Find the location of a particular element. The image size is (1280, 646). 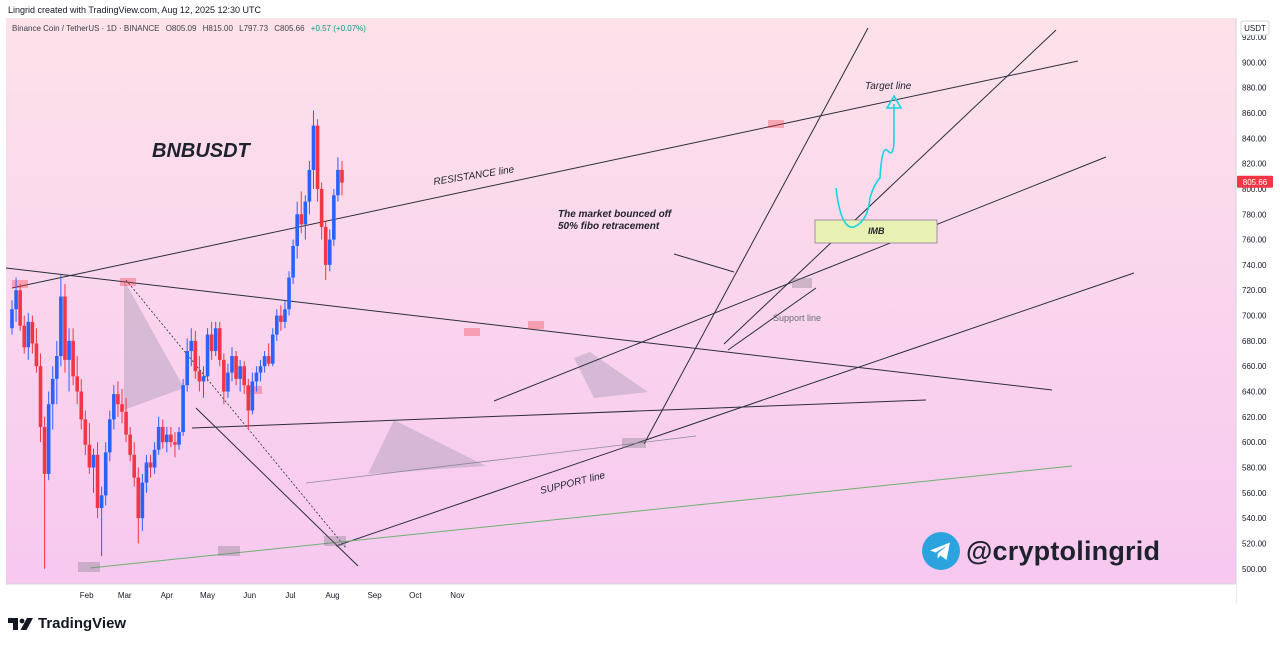

x-axis: Feb Mar Apr May Jun Jul Aug Sep Oct Nov is located at coordinates (272, 595).